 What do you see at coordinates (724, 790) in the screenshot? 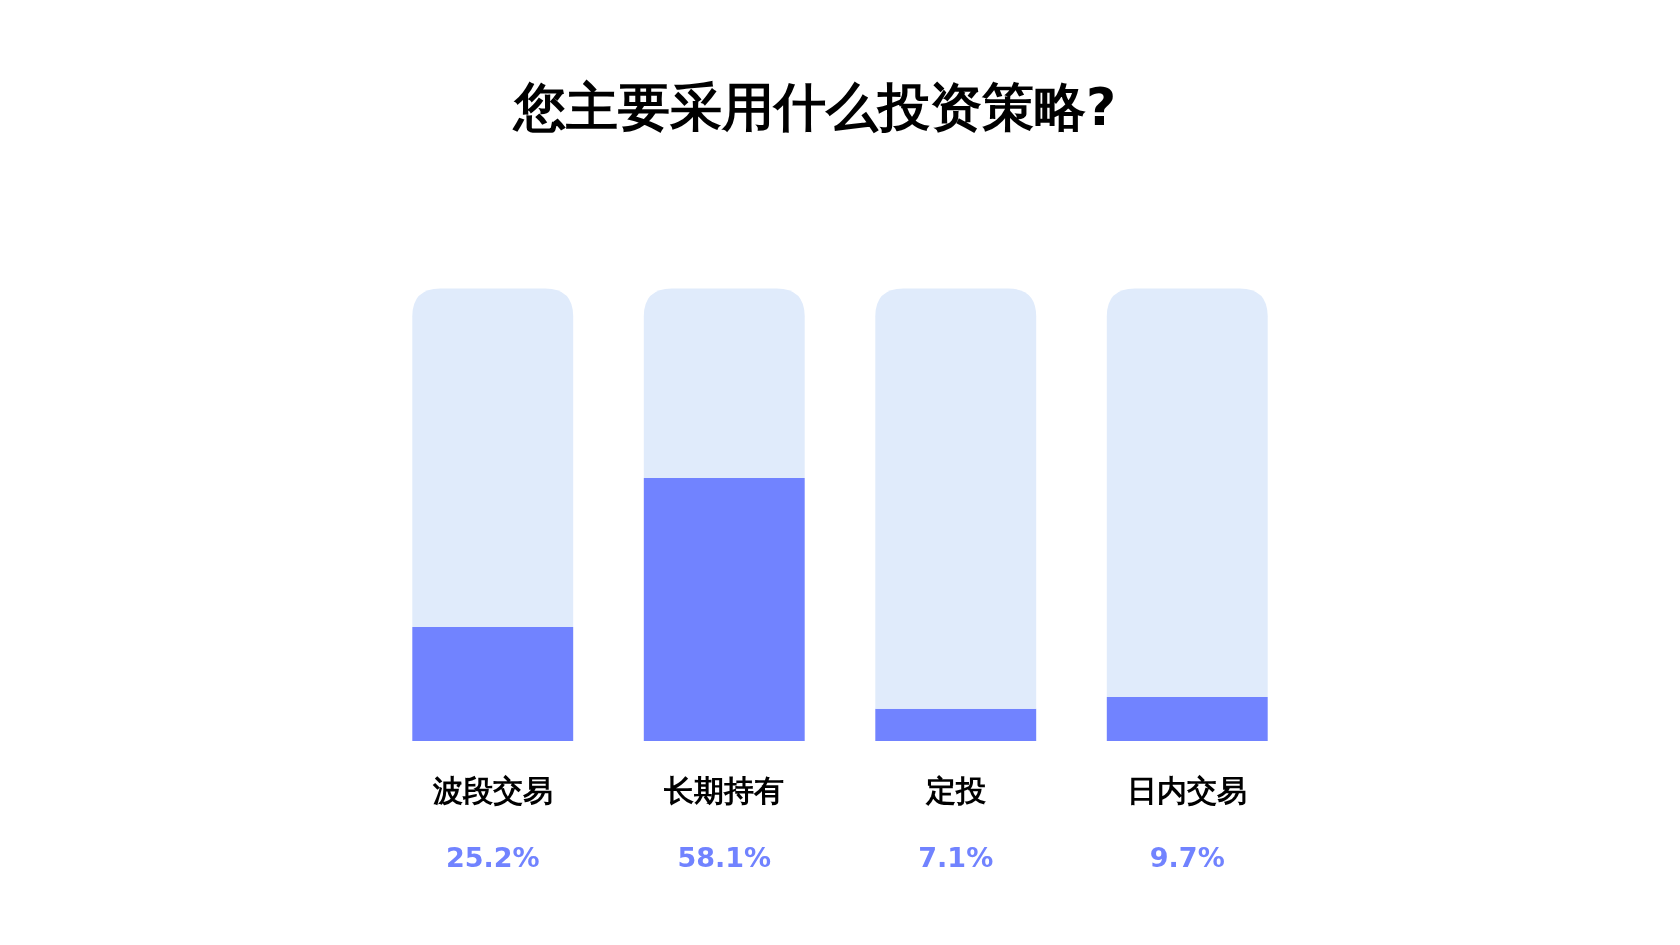
I see `x-tick-label: 长期持有` at bounding box center [724, 790].